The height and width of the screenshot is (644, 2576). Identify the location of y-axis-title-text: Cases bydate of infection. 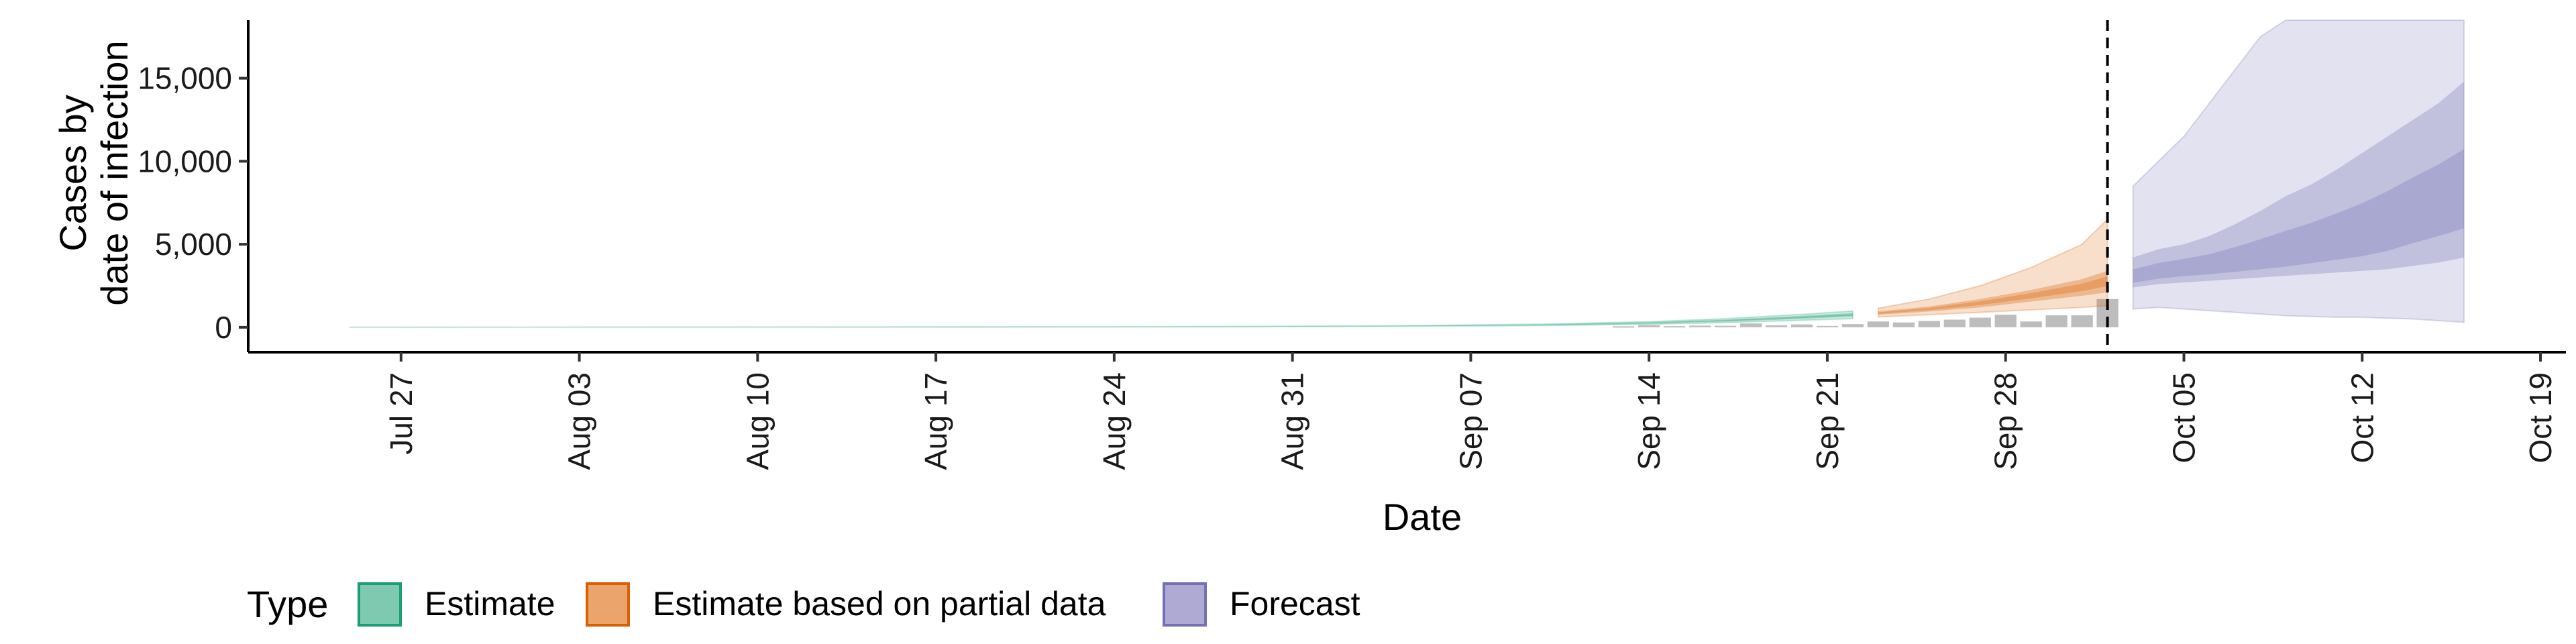
(94, 172).